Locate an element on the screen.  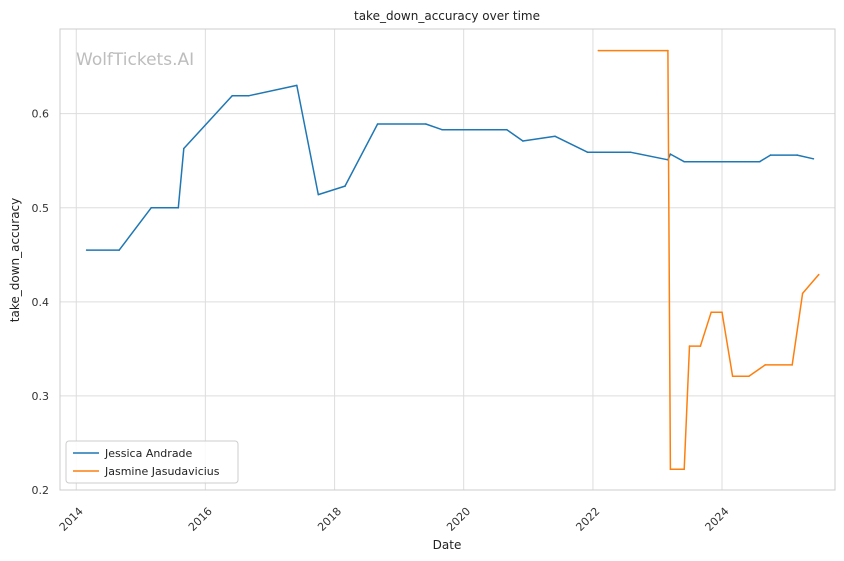
chart-title: take_down_accuracy over time is located at coordinates (447, 16).